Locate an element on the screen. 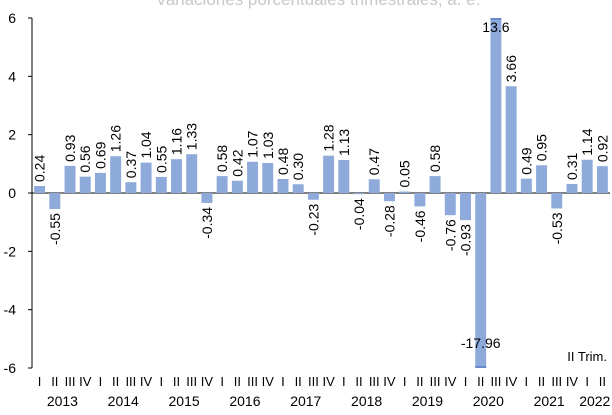  data-label: 0.37 is located at coordinates (131, 164).